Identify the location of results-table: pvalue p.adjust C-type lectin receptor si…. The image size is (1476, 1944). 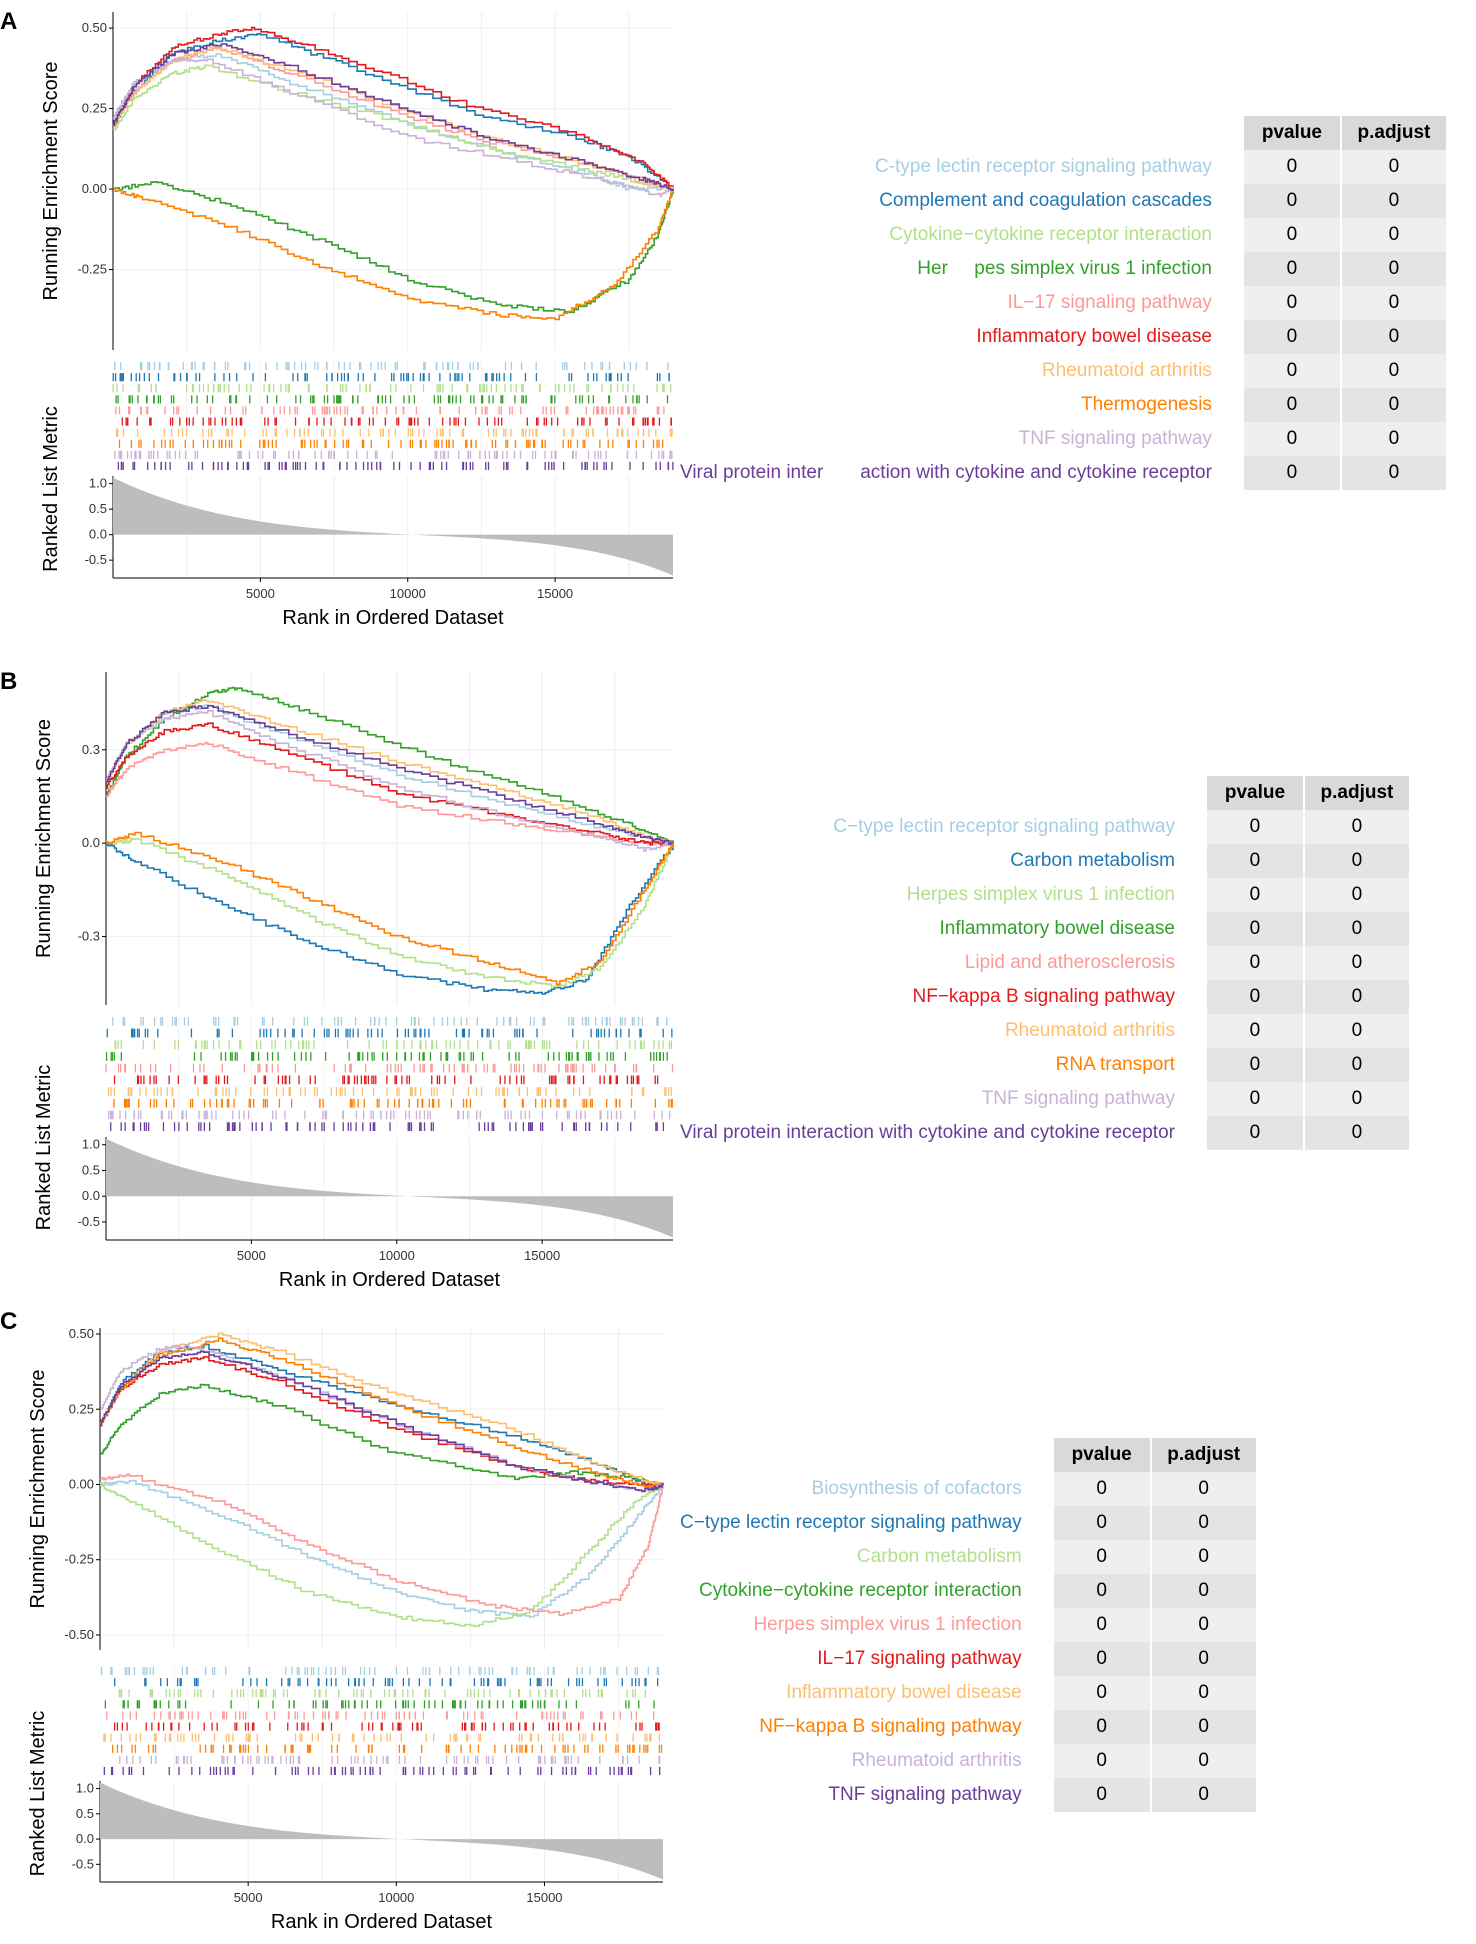
(1064, 303).